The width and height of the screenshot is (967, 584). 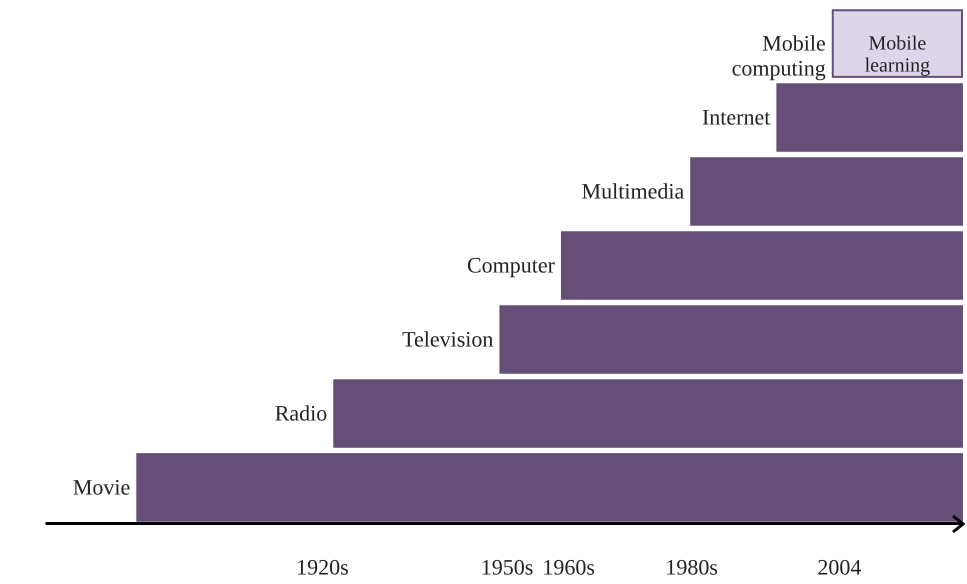 What do you see at coordinates (736, 117) in the screenshot?
I see `y-tick-label: Internet` at bounding box center [736, 117].